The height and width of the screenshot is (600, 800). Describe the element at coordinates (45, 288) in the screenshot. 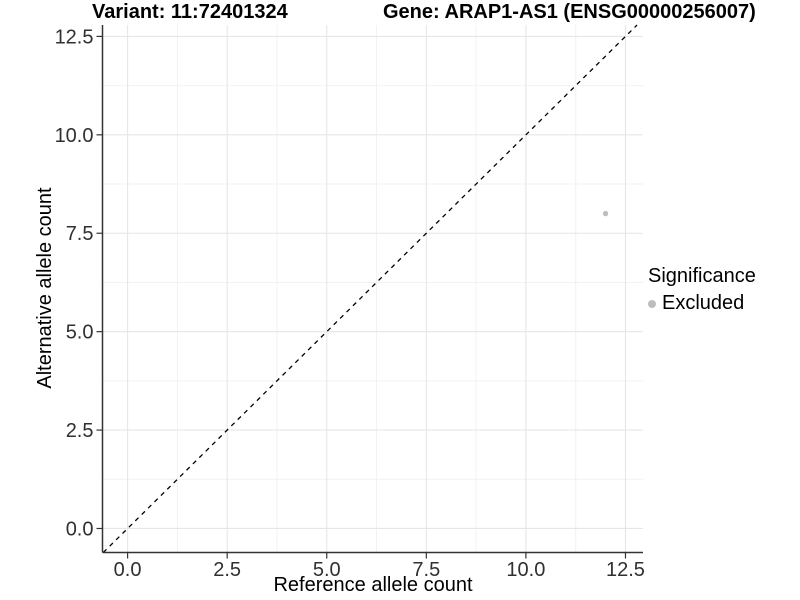

I see `y-axis-title: Alternative allele count` at that location.